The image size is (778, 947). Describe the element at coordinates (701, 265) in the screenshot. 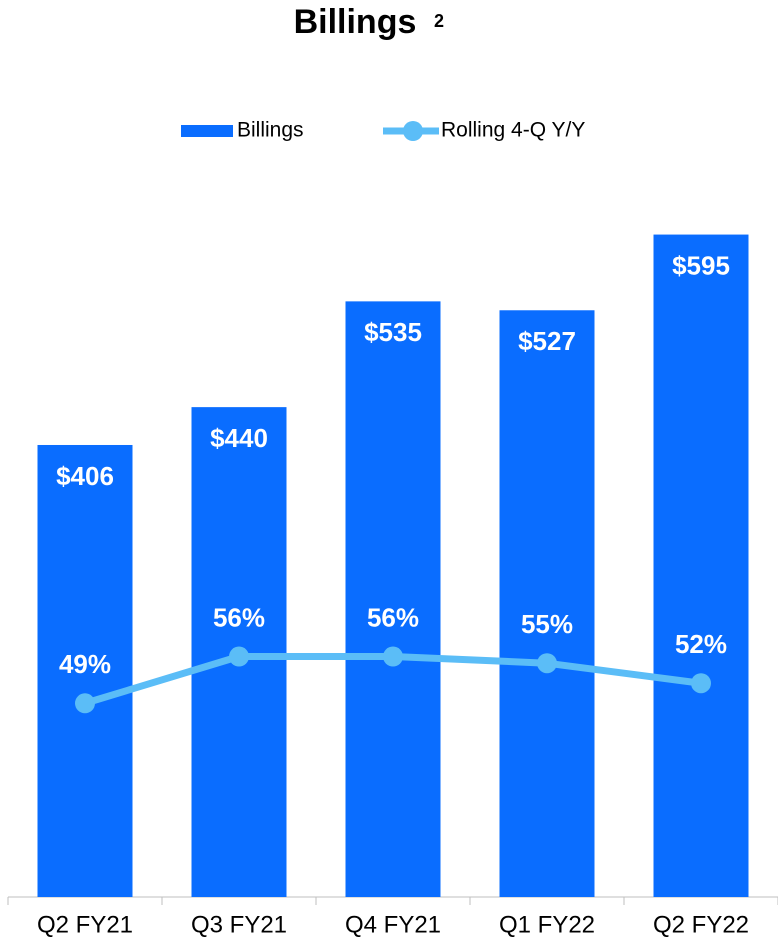

I see `bar-value-label: $595` at that location.